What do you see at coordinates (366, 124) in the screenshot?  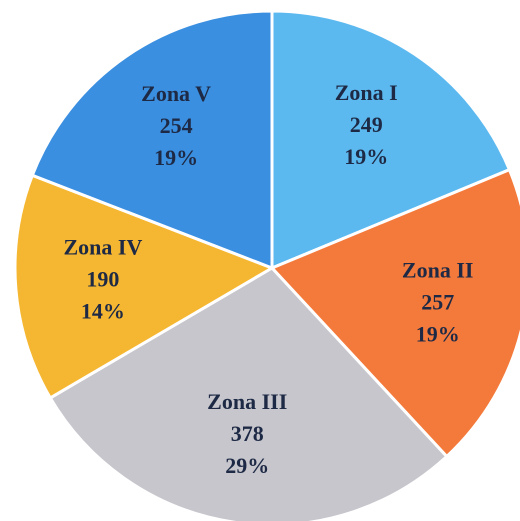 I see `slice-value: 249` at bounding box center [366, 124].